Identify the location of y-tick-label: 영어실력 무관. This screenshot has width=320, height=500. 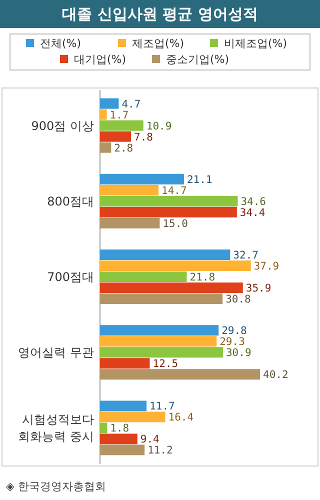
(56, 353).